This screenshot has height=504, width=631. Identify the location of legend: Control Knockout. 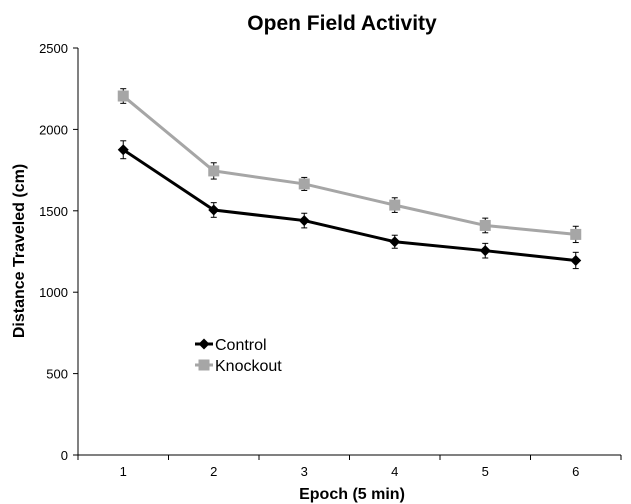
(238, 356).